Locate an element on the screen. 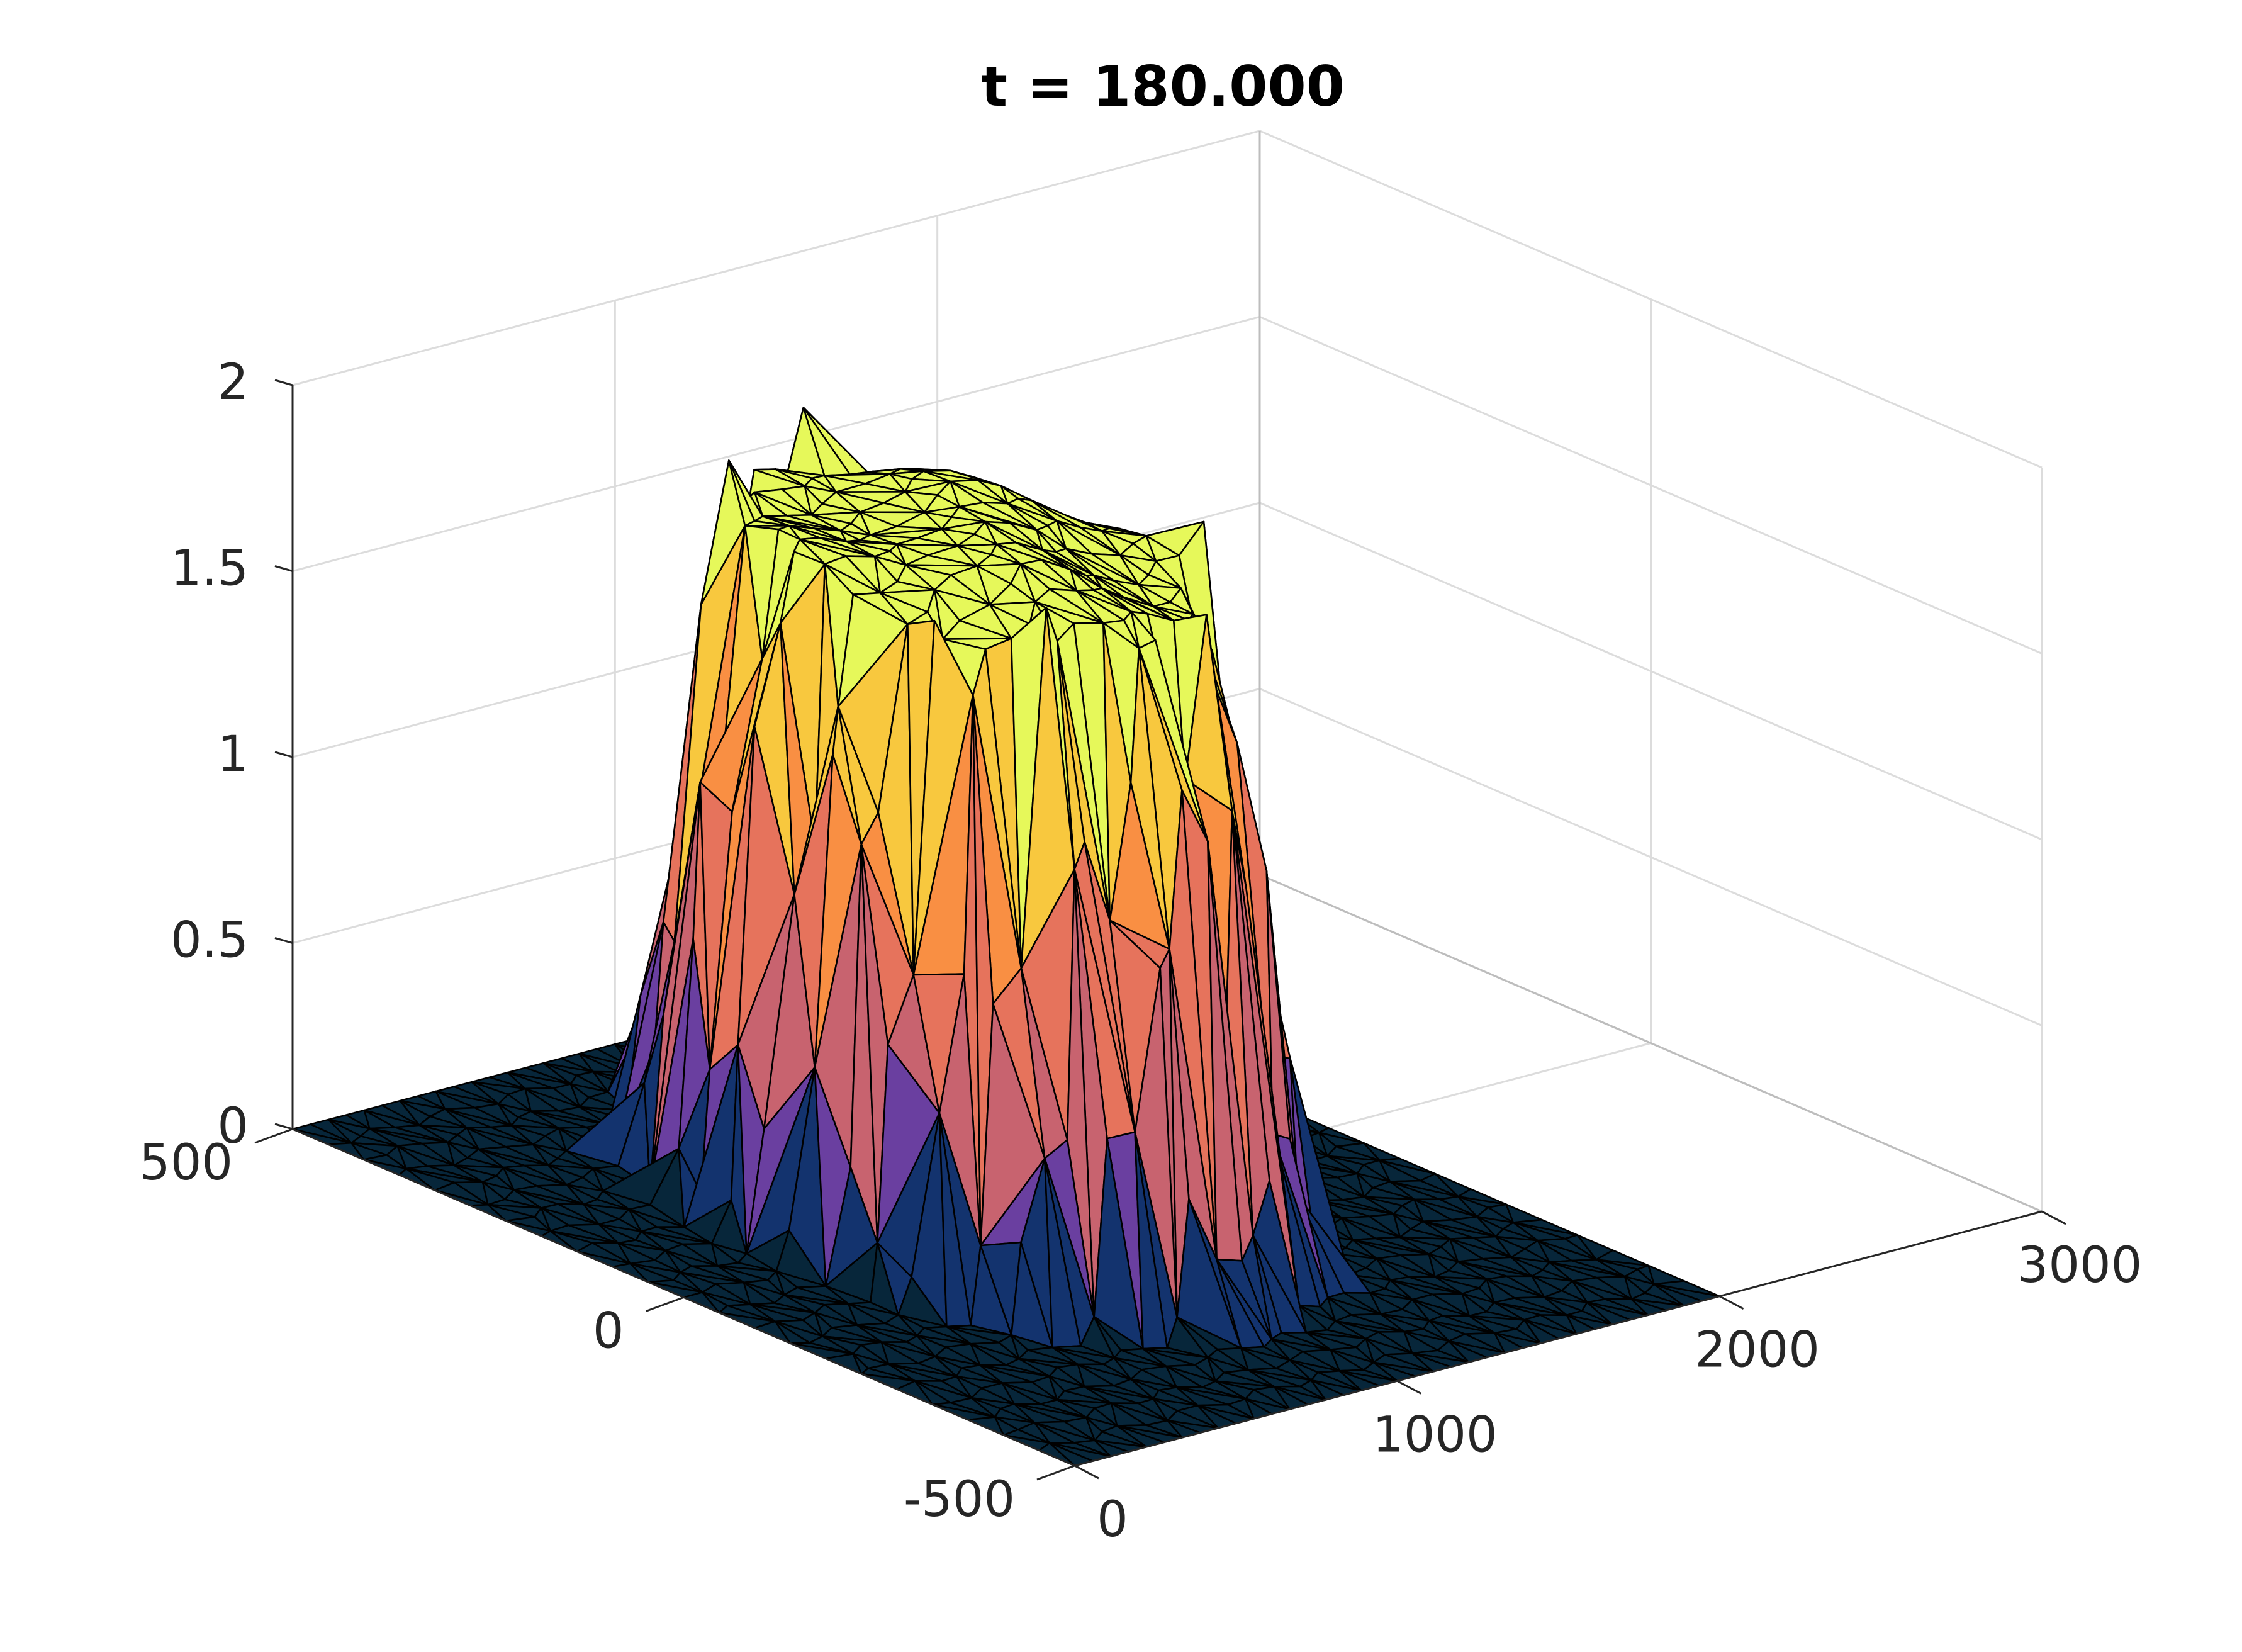  z-tick-label: 1.5 is located at coordinates (210, 569).